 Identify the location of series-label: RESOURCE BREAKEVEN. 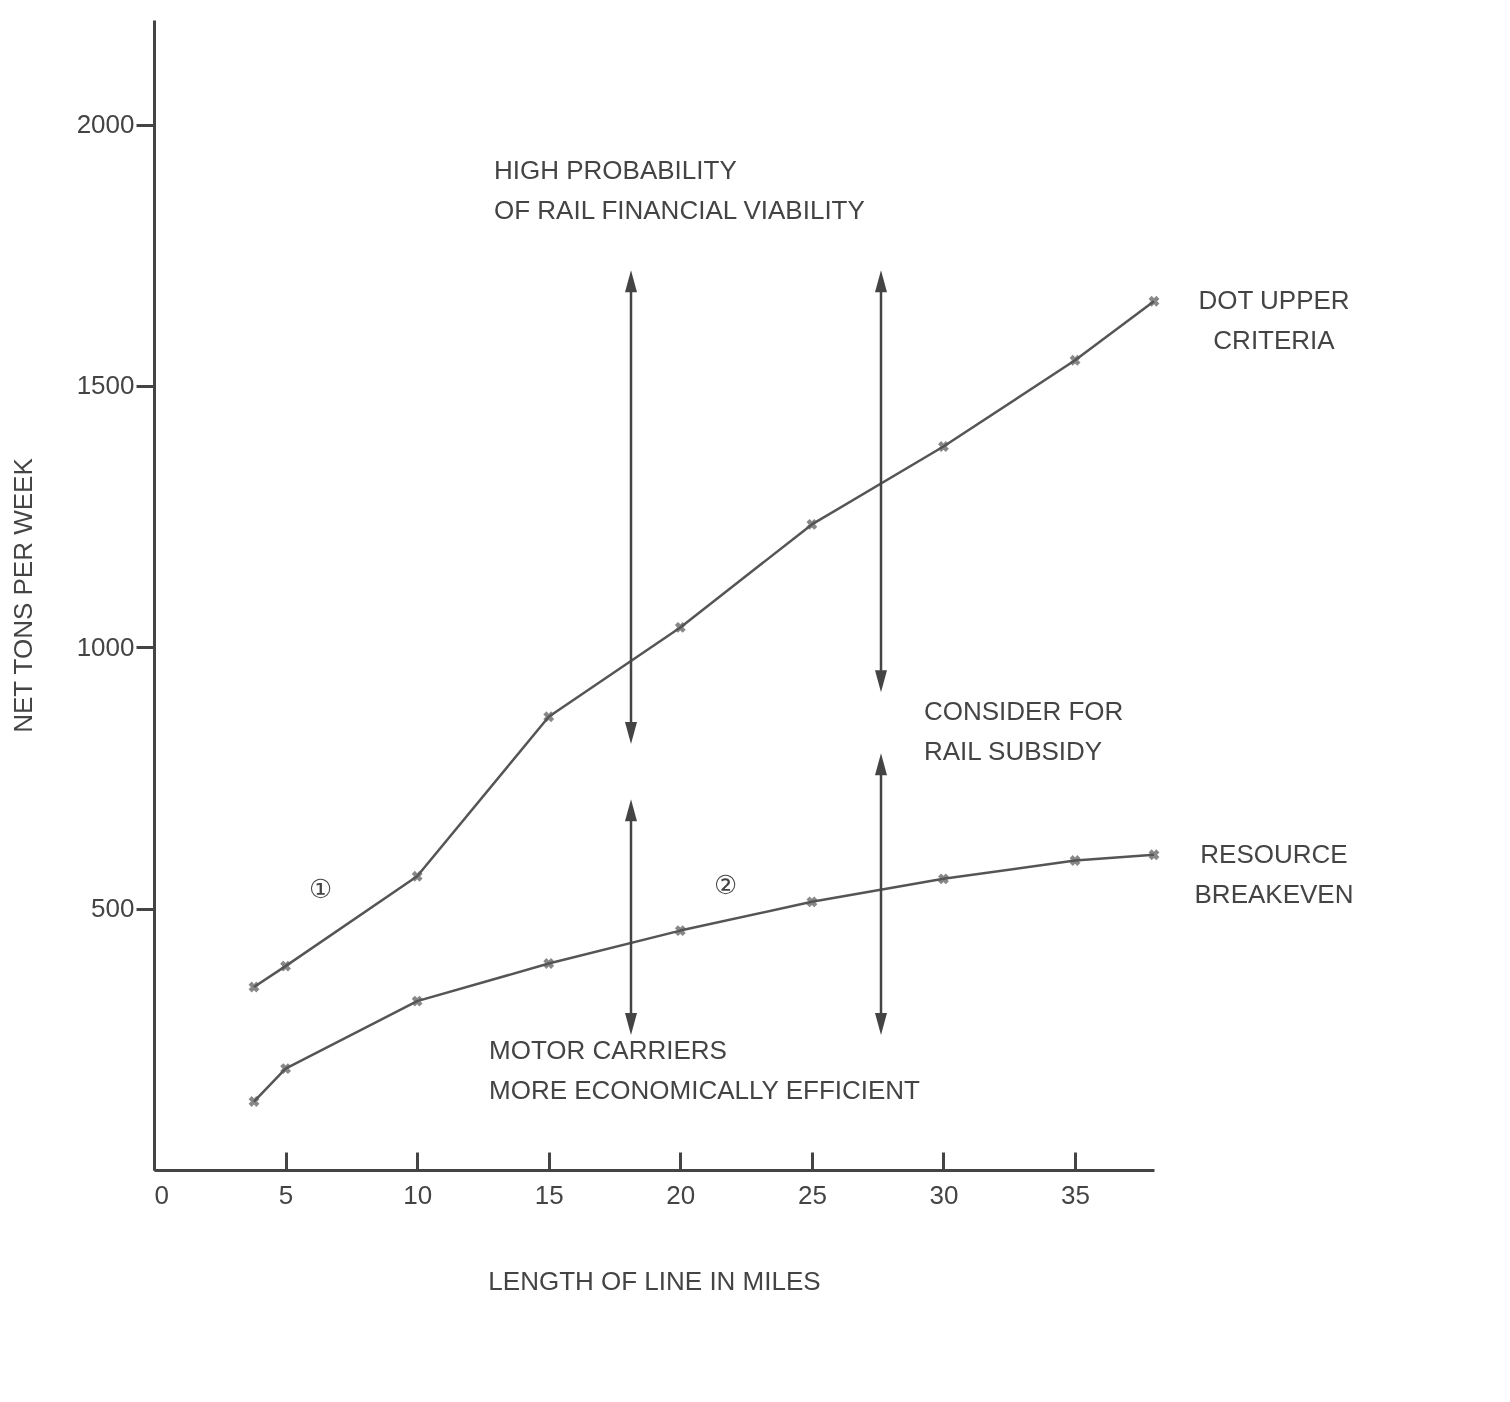
(1274, 873).